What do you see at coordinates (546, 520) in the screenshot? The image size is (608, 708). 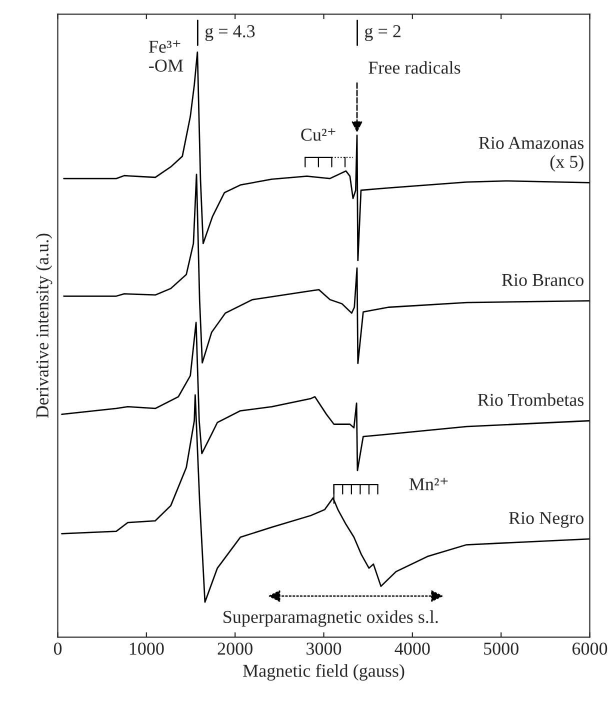 I see `series-label: Rio Negro` at bounding box center [546, 520].